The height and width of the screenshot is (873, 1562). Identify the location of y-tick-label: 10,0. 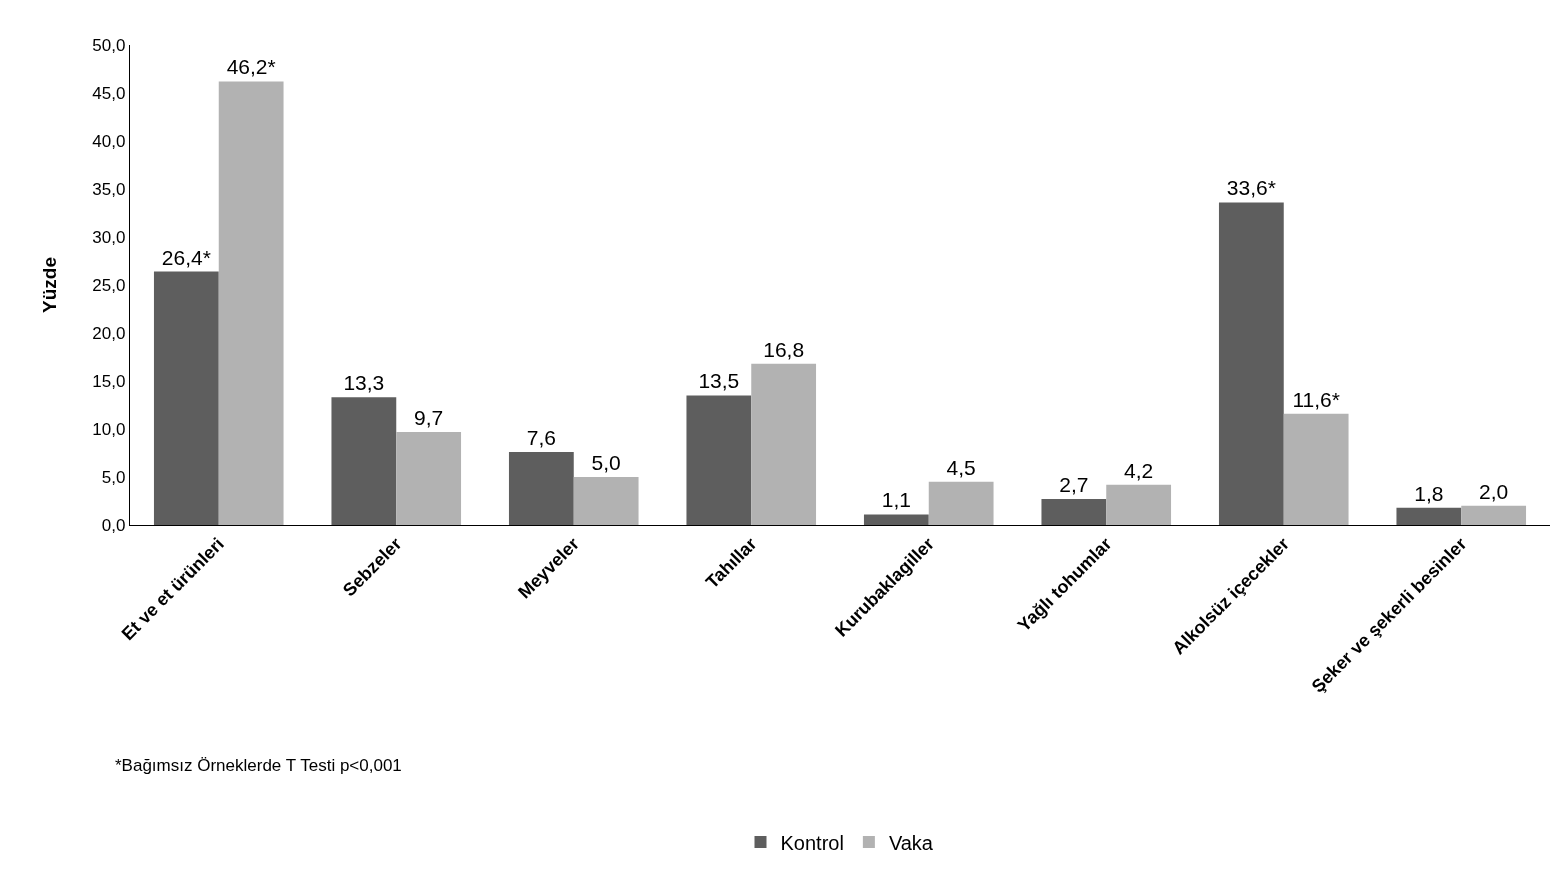
(109, 429).